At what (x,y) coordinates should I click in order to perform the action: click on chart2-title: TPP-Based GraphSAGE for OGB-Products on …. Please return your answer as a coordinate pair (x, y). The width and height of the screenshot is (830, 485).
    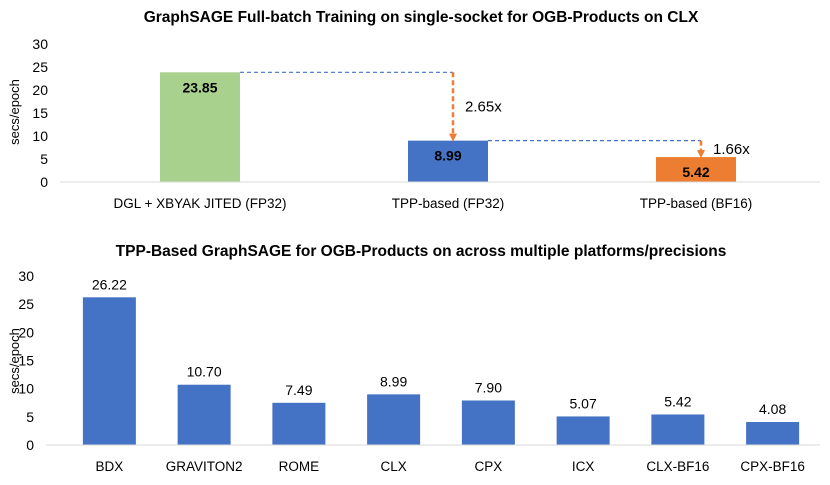
    Looking at the image, I should click on (421, 251).